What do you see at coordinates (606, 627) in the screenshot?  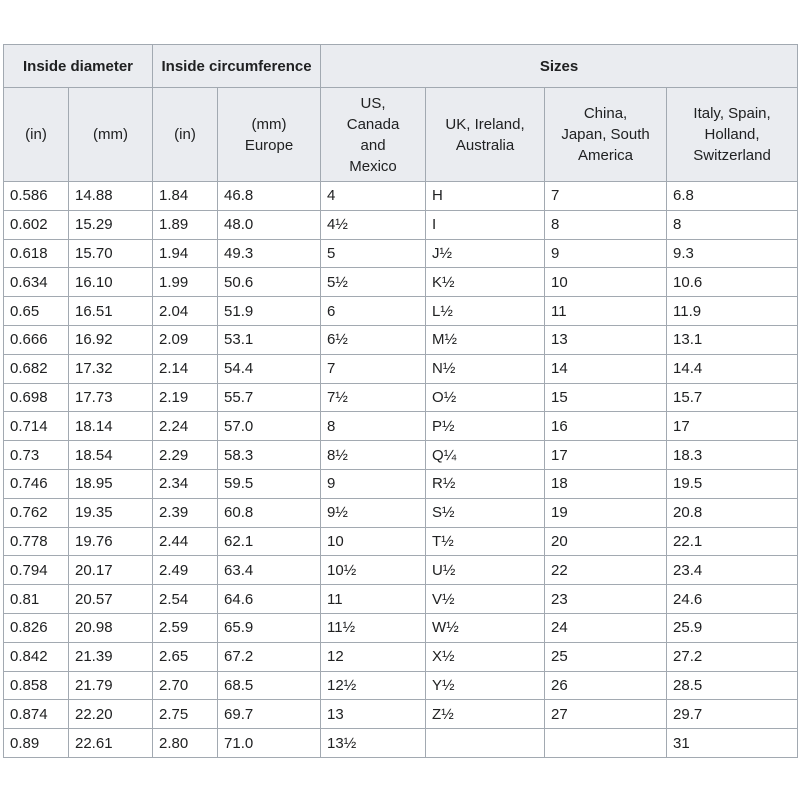 I see `table-cell: 24` at bounding box center [606, 627].